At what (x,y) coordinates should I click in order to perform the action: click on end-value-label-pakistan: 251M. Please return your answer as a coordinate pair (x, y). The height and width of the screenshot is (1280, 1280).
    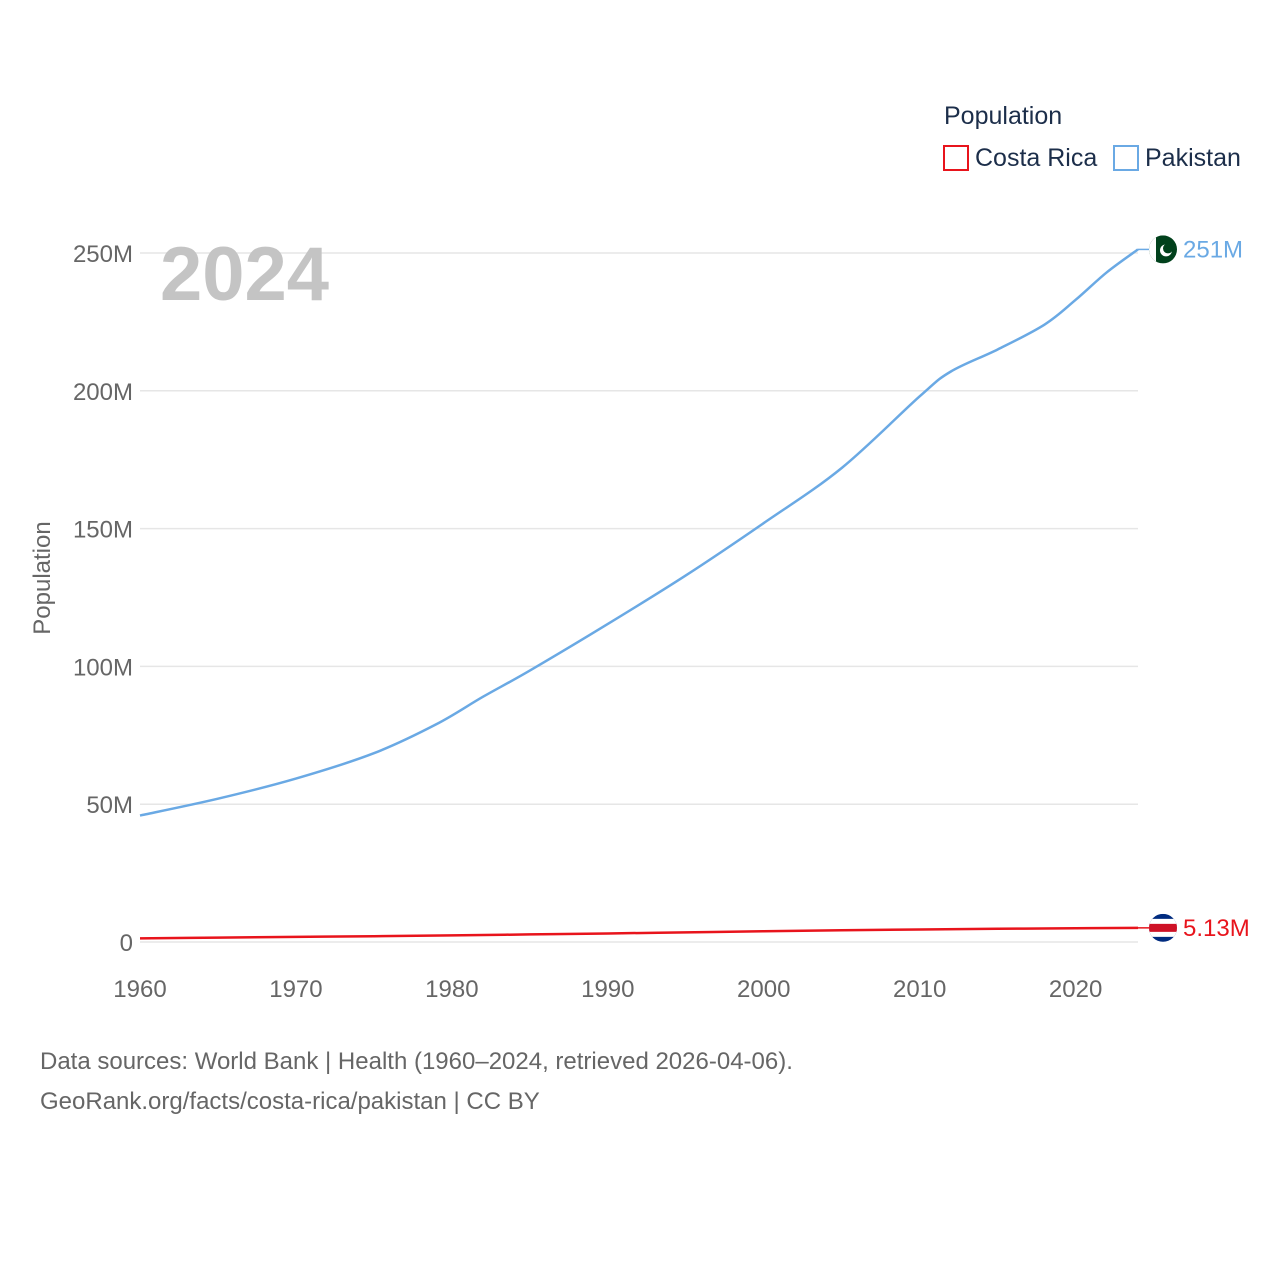
    Looking at the image, I should click on (1213, 249).